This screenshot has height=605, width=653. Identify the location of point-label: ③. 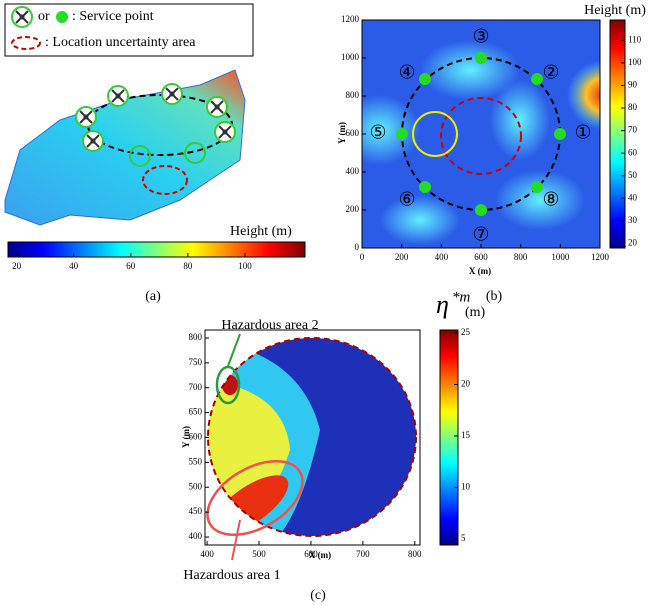
(480, 37).